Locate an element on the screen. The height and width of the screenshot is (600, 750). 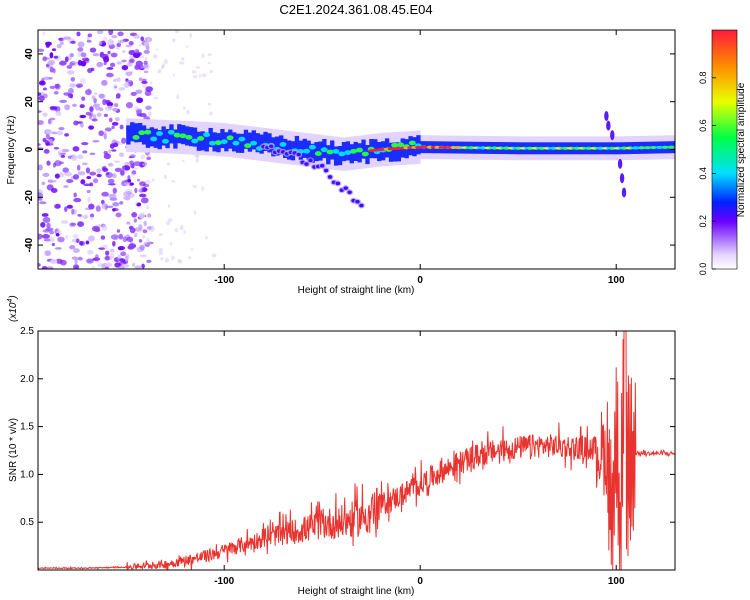
colorbar-tick-label: 0.4 is located at coordinates (703, 173).